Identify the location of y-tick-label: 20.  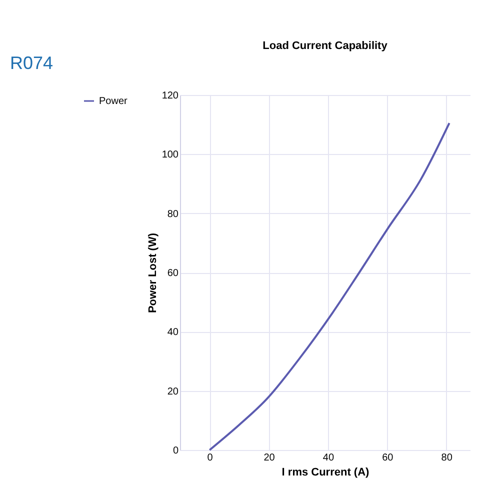
(173, 392).